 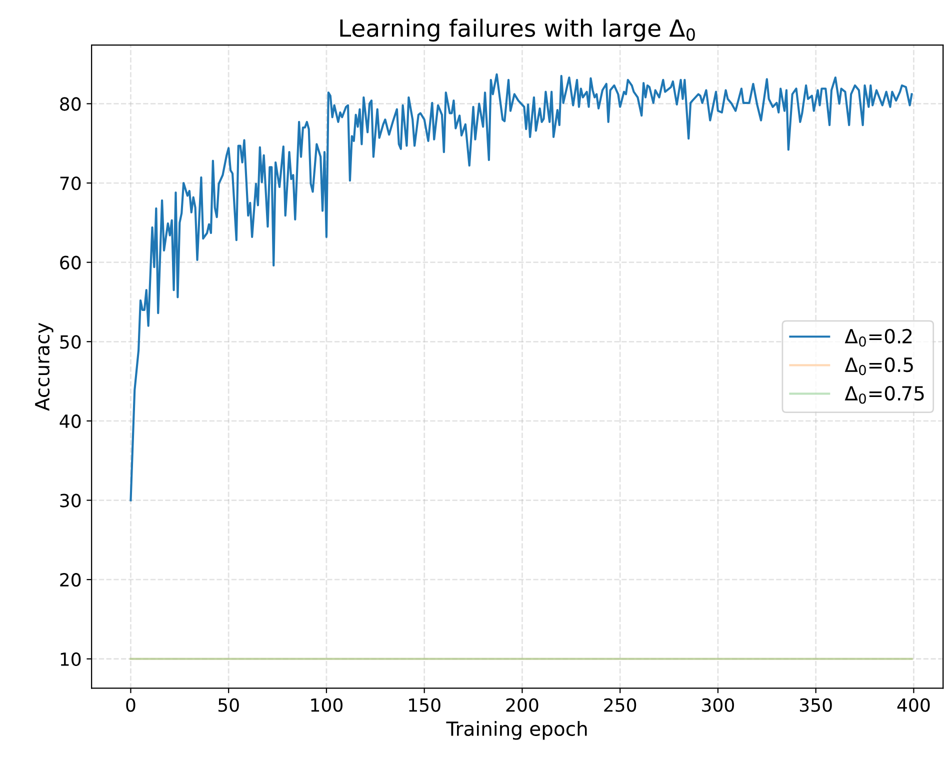 I want to click on y-tick-label: 10, so click(x=70, y=659).